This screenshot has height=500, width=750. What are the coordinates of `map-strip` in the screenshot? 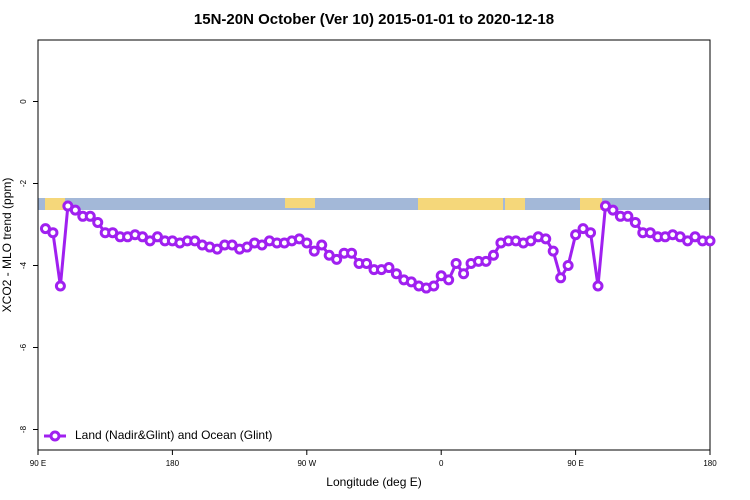 It's located at (374, 204).